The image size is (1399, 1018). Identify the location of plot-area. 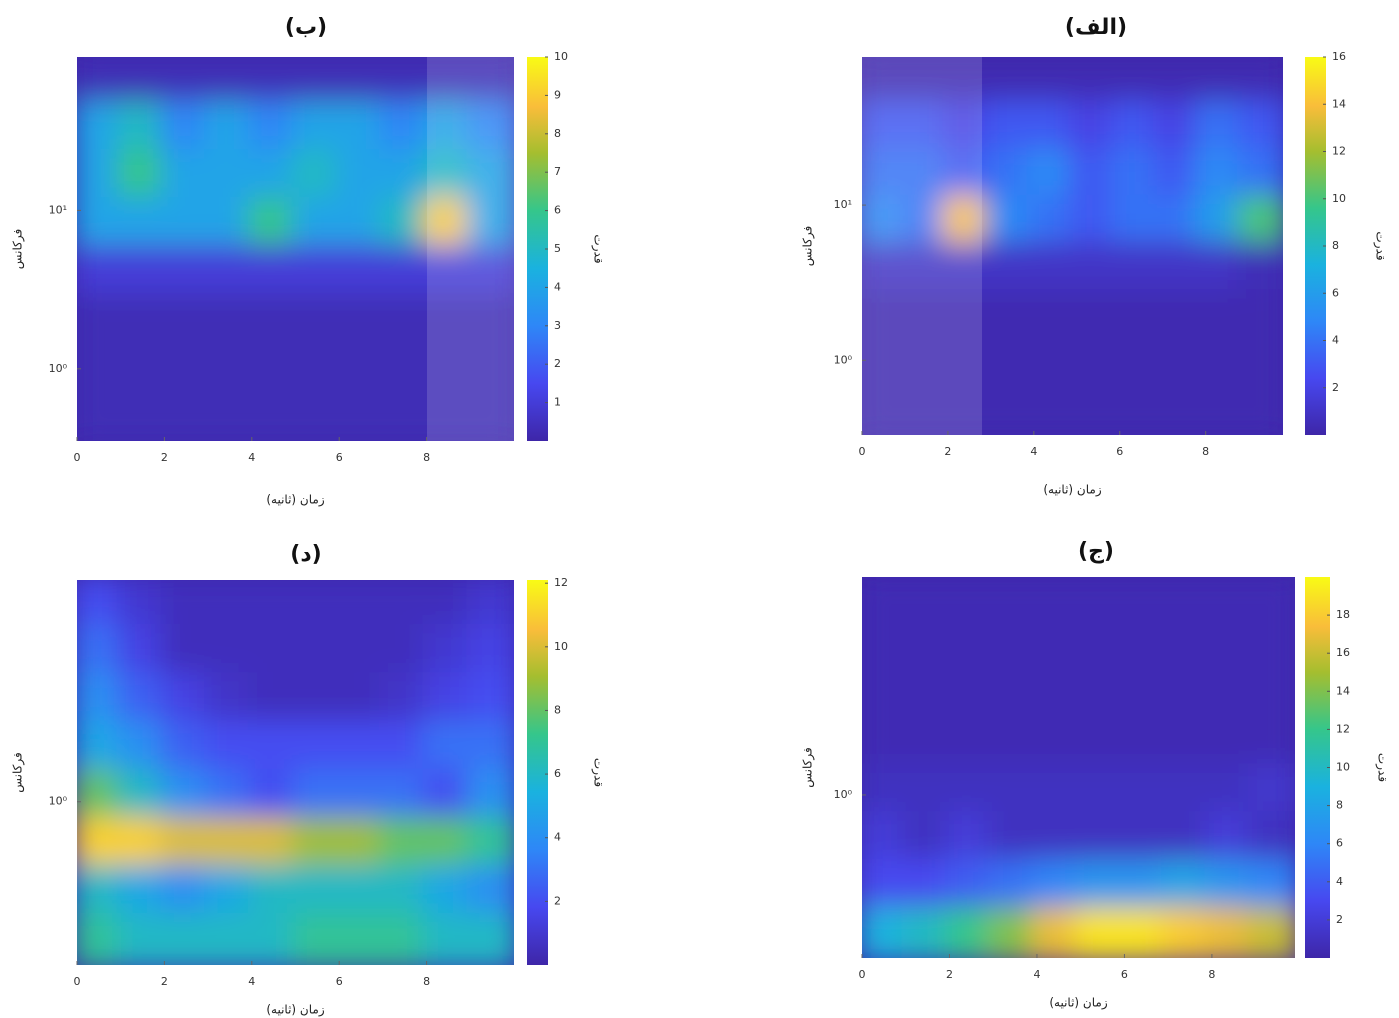
(1072, 246).